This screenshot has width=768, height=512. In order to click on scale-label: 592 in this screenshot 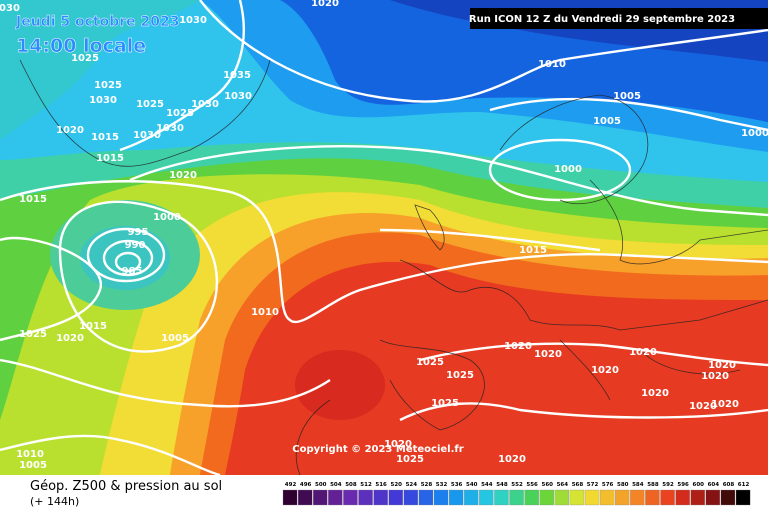, I will do `click(668, 485)`.